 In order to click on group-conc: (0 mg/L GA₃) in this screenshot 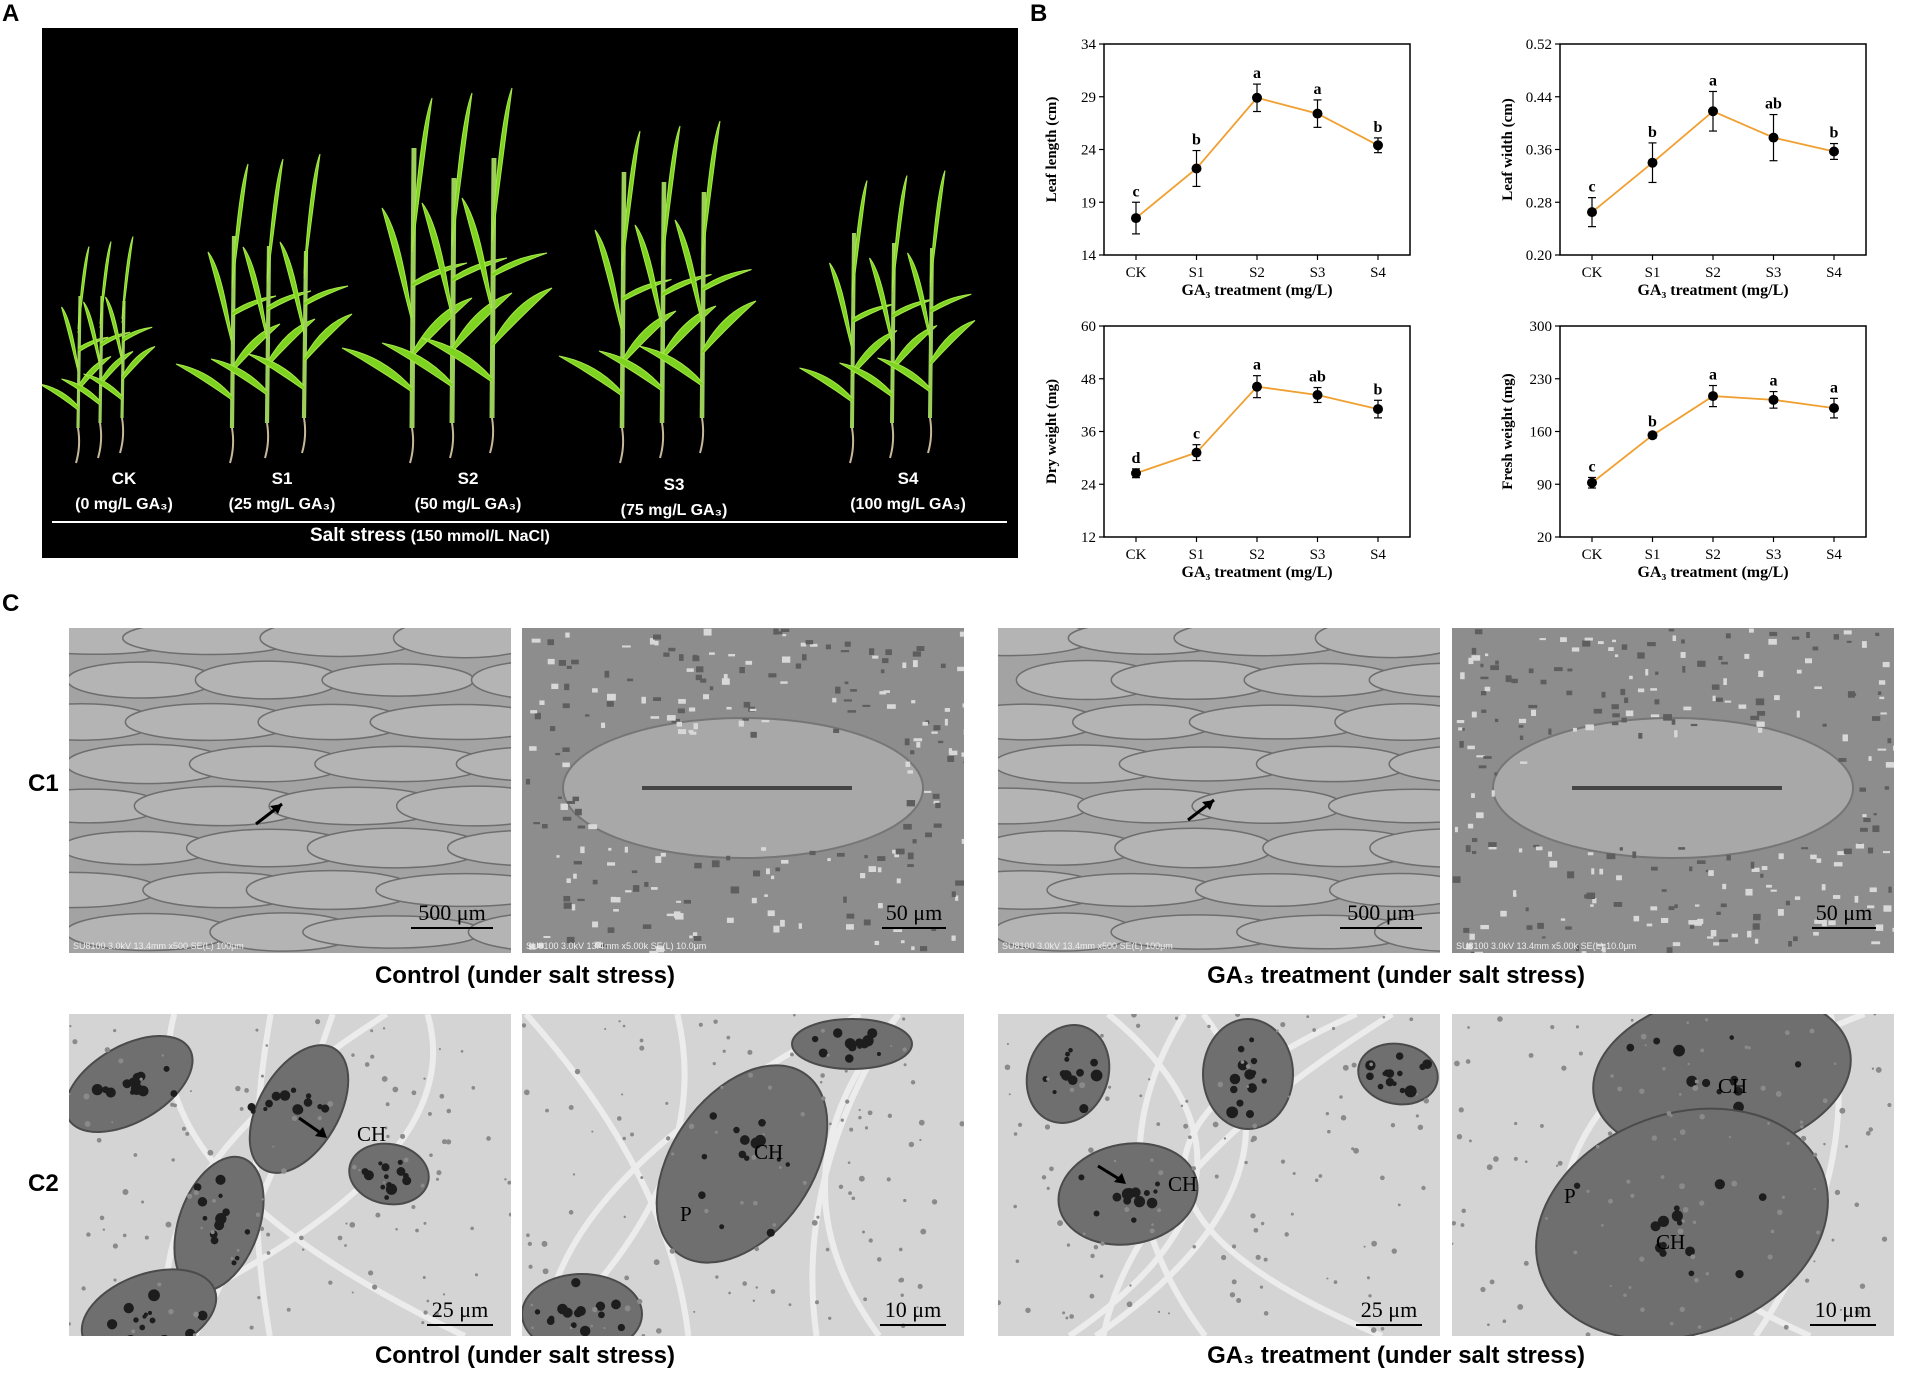, I will do `click(124, 504)`.